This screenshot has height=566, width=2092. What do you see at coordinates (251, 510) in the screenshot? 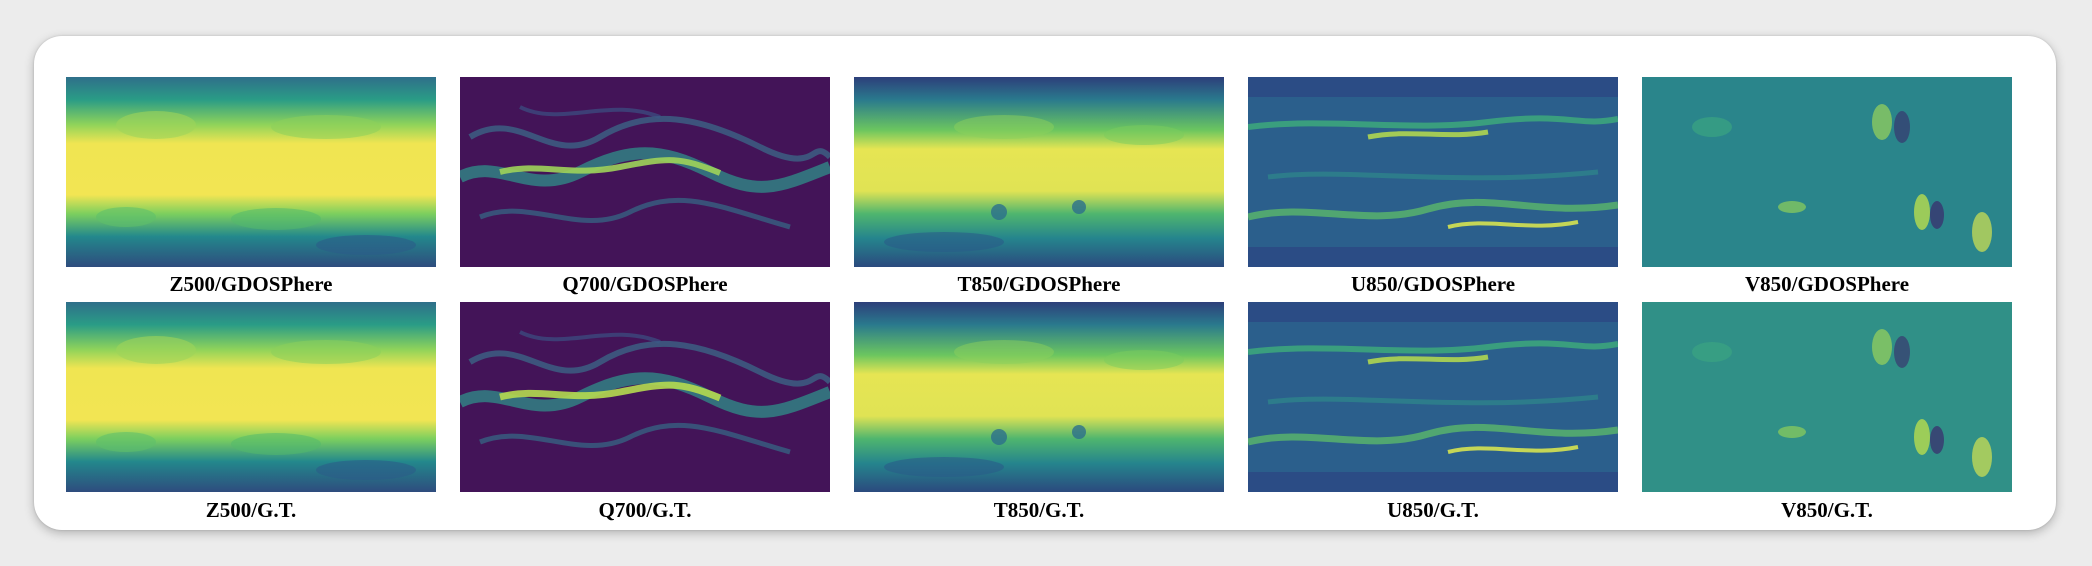
I see `caption-z500-gt: Z500/G.T.` at bounding box center [251, 510].